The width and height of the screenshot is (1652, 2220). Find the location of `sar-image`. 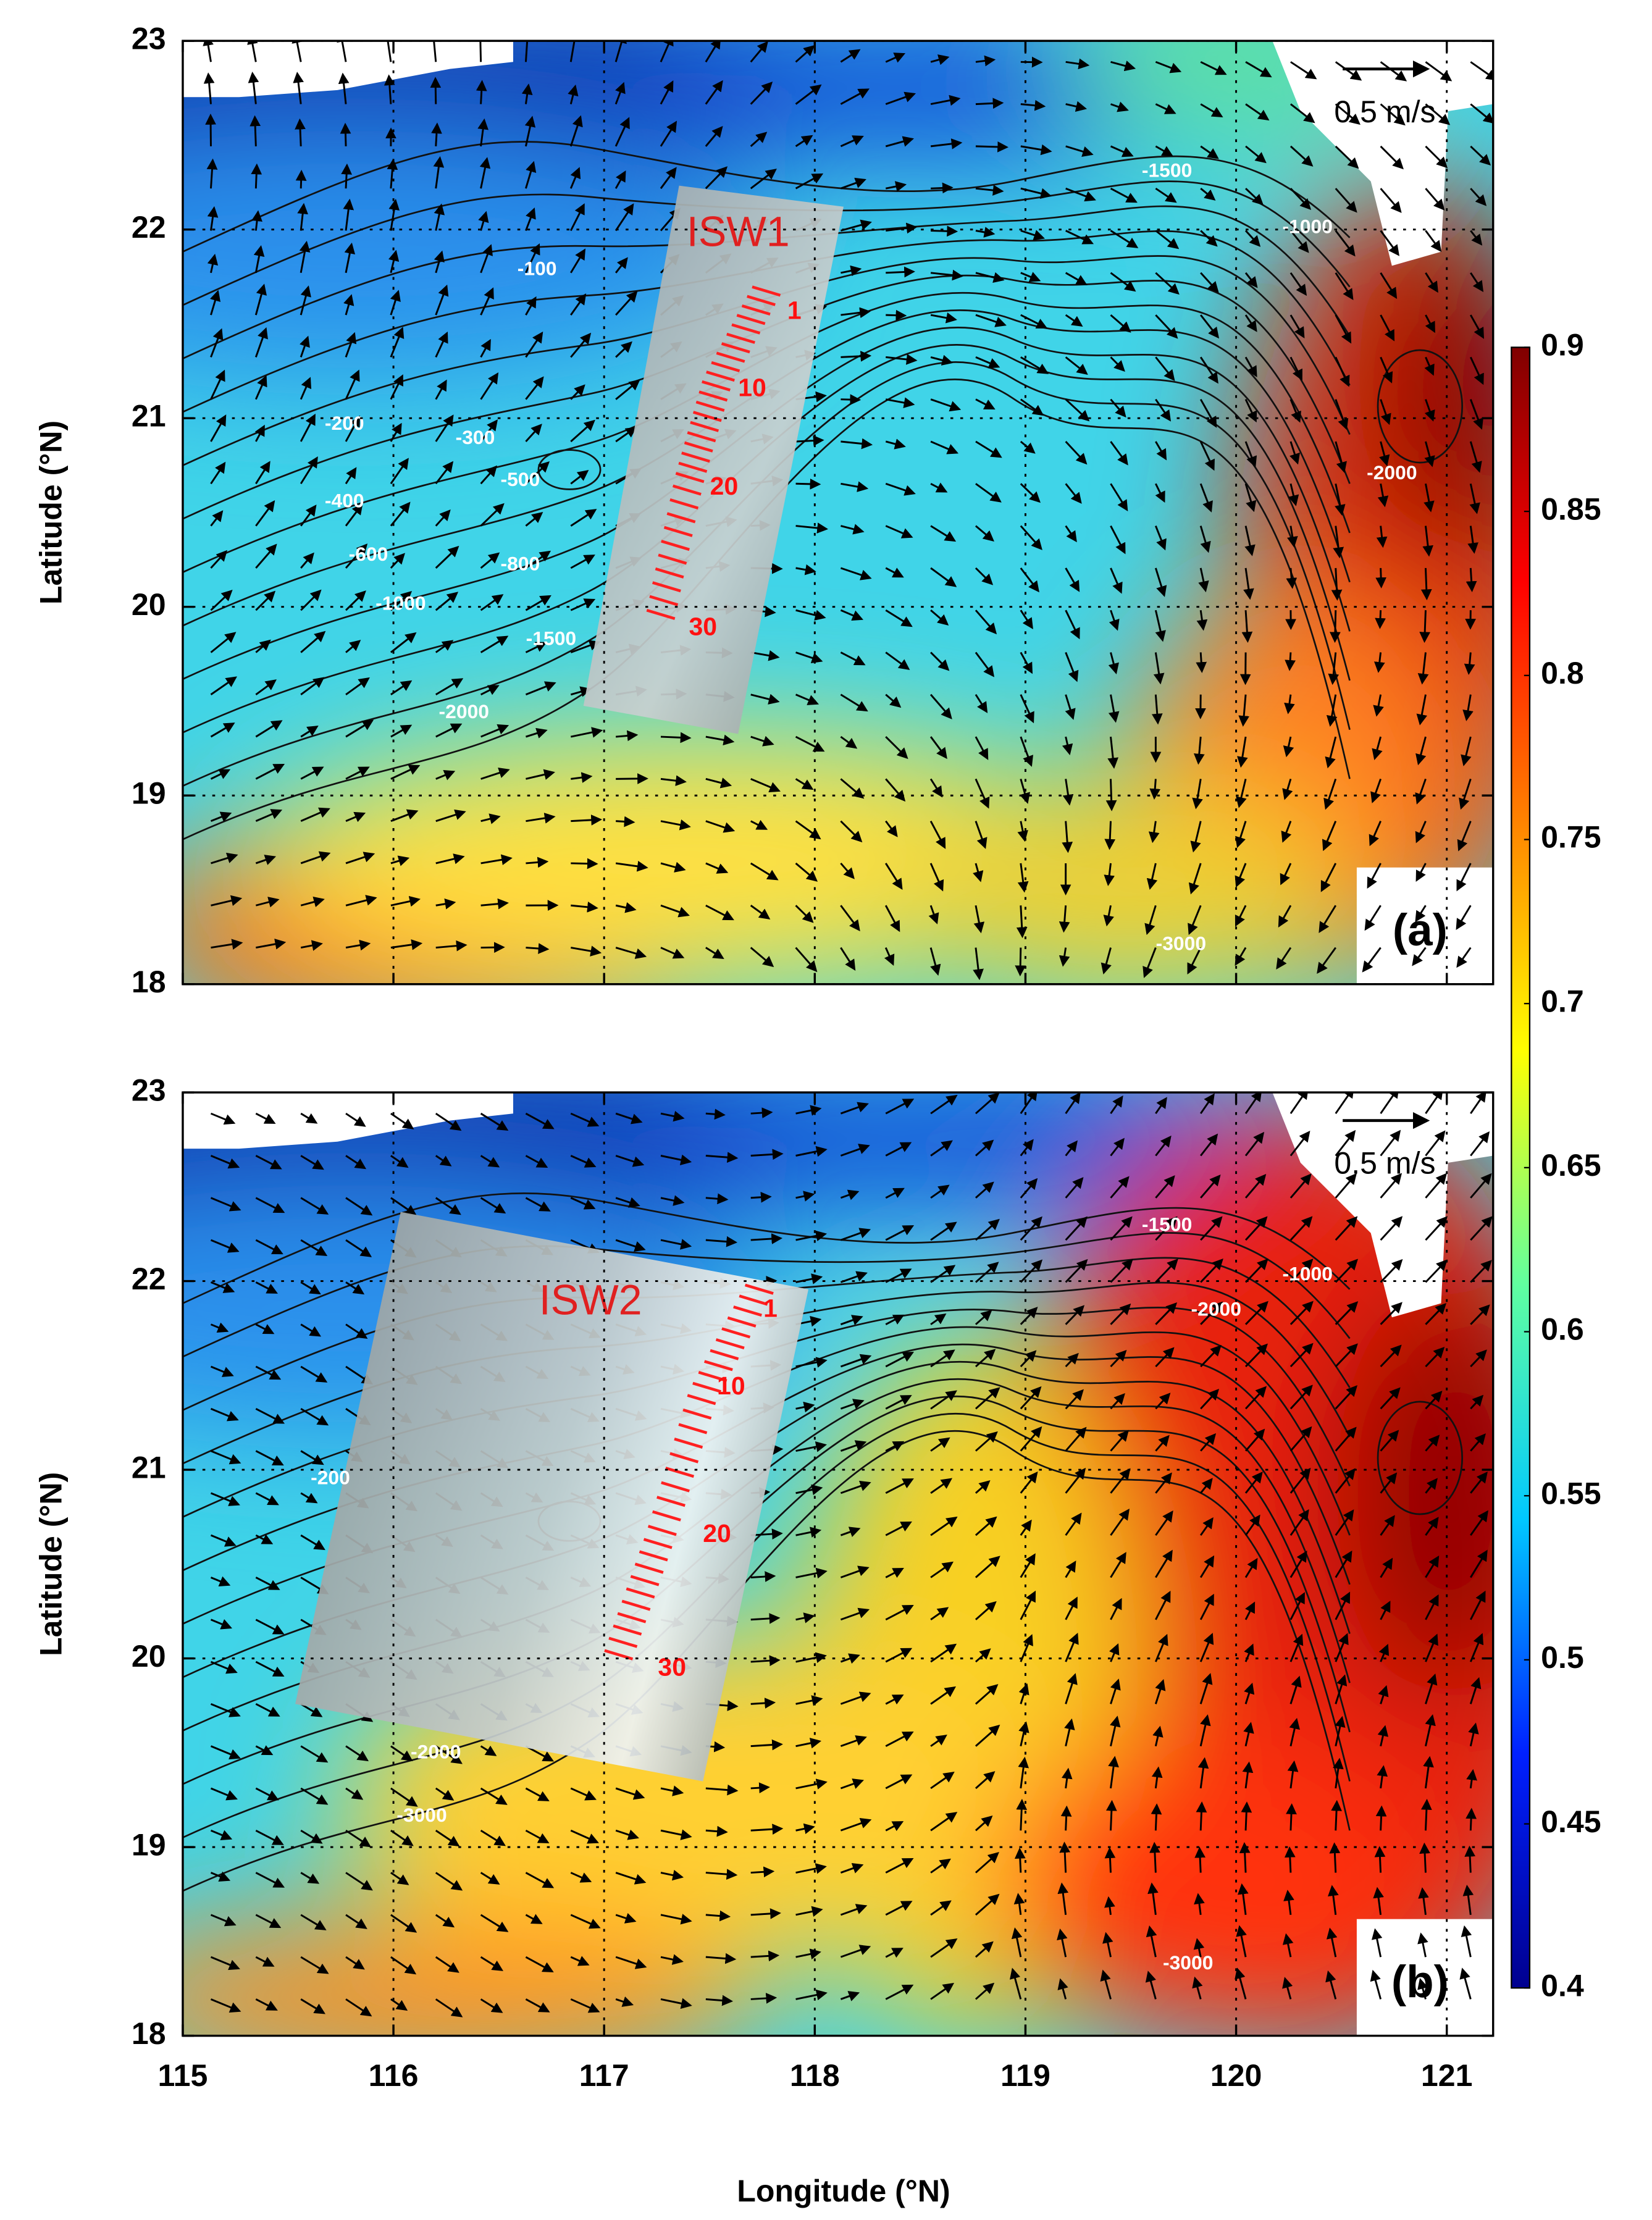

sar-image is located at coordinates (713, 459).